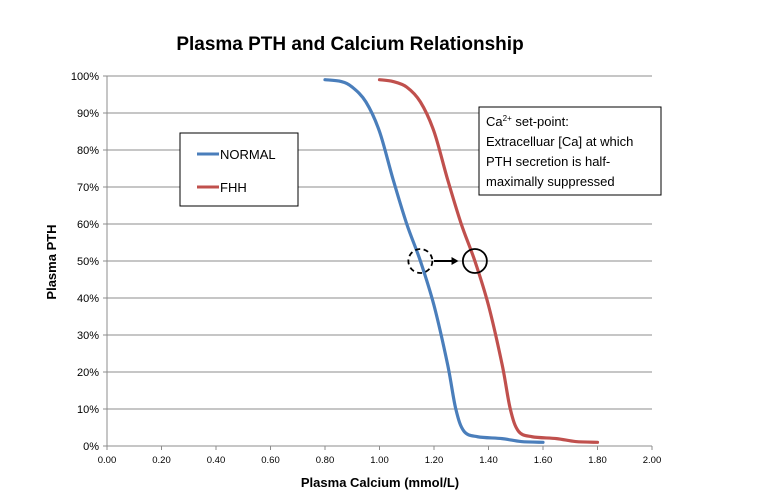  I want to click on annotation-line-1: Ca2+ set-point:, so click(527, 121).